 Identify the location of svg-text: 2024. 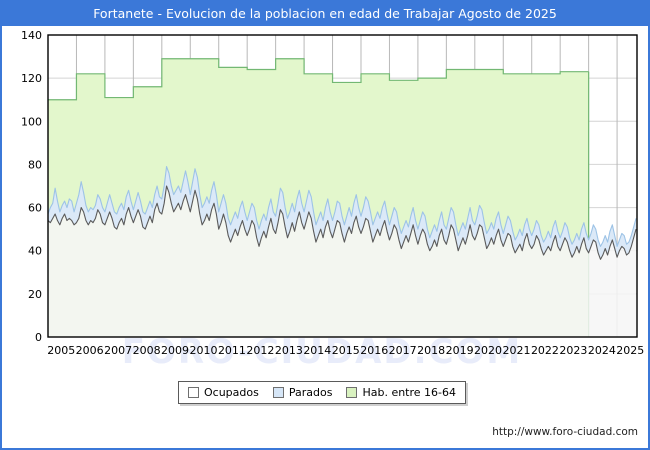
(602, 350).